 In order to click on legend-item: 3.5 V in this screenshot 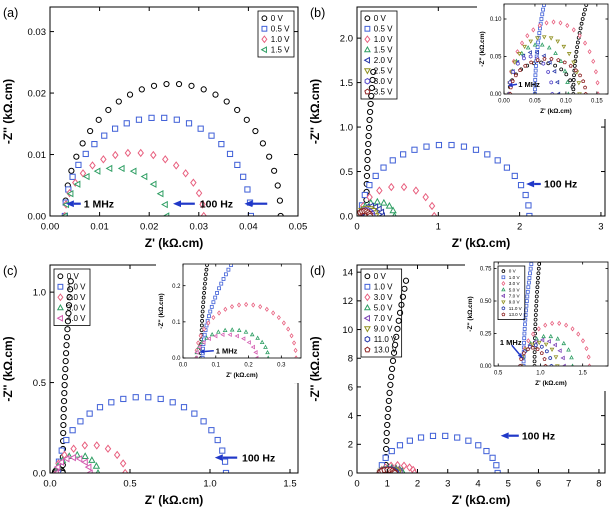, I will do `click(378, 92)`.